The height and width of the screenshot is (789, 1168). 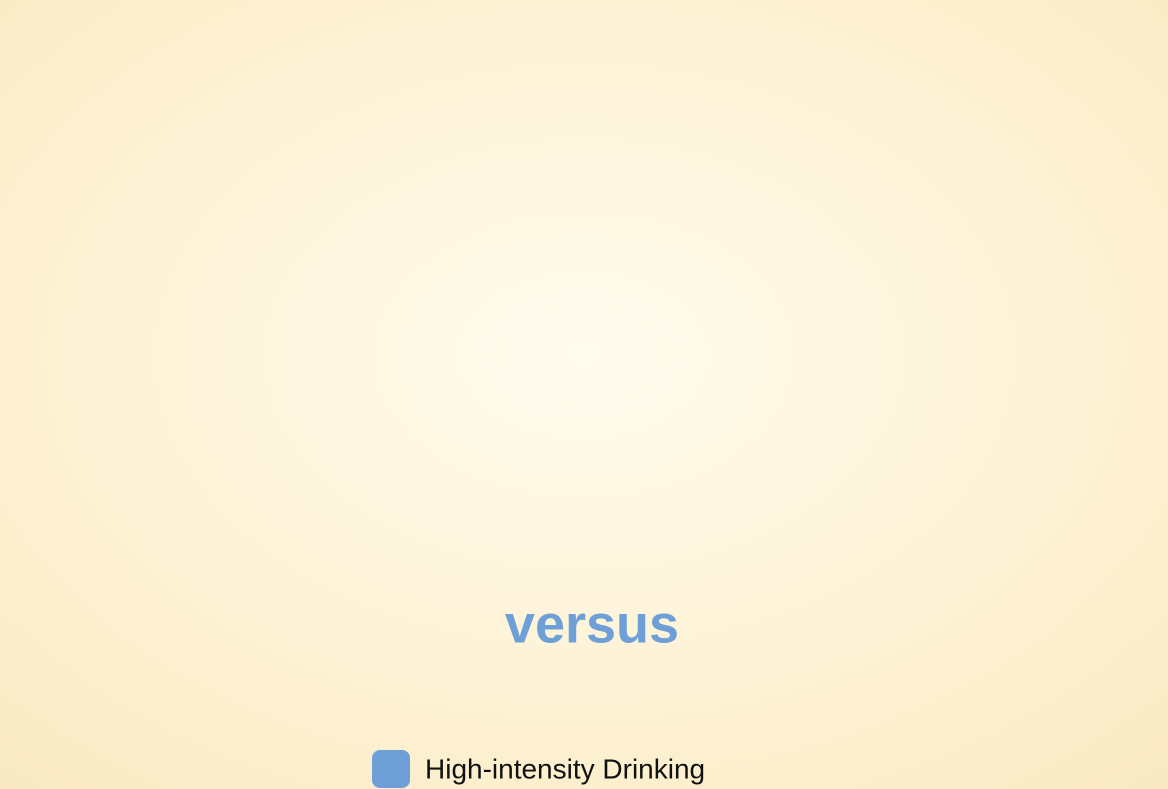 I want to click on legend-label: High-intensity Drinking, so click(x=565, y=768).